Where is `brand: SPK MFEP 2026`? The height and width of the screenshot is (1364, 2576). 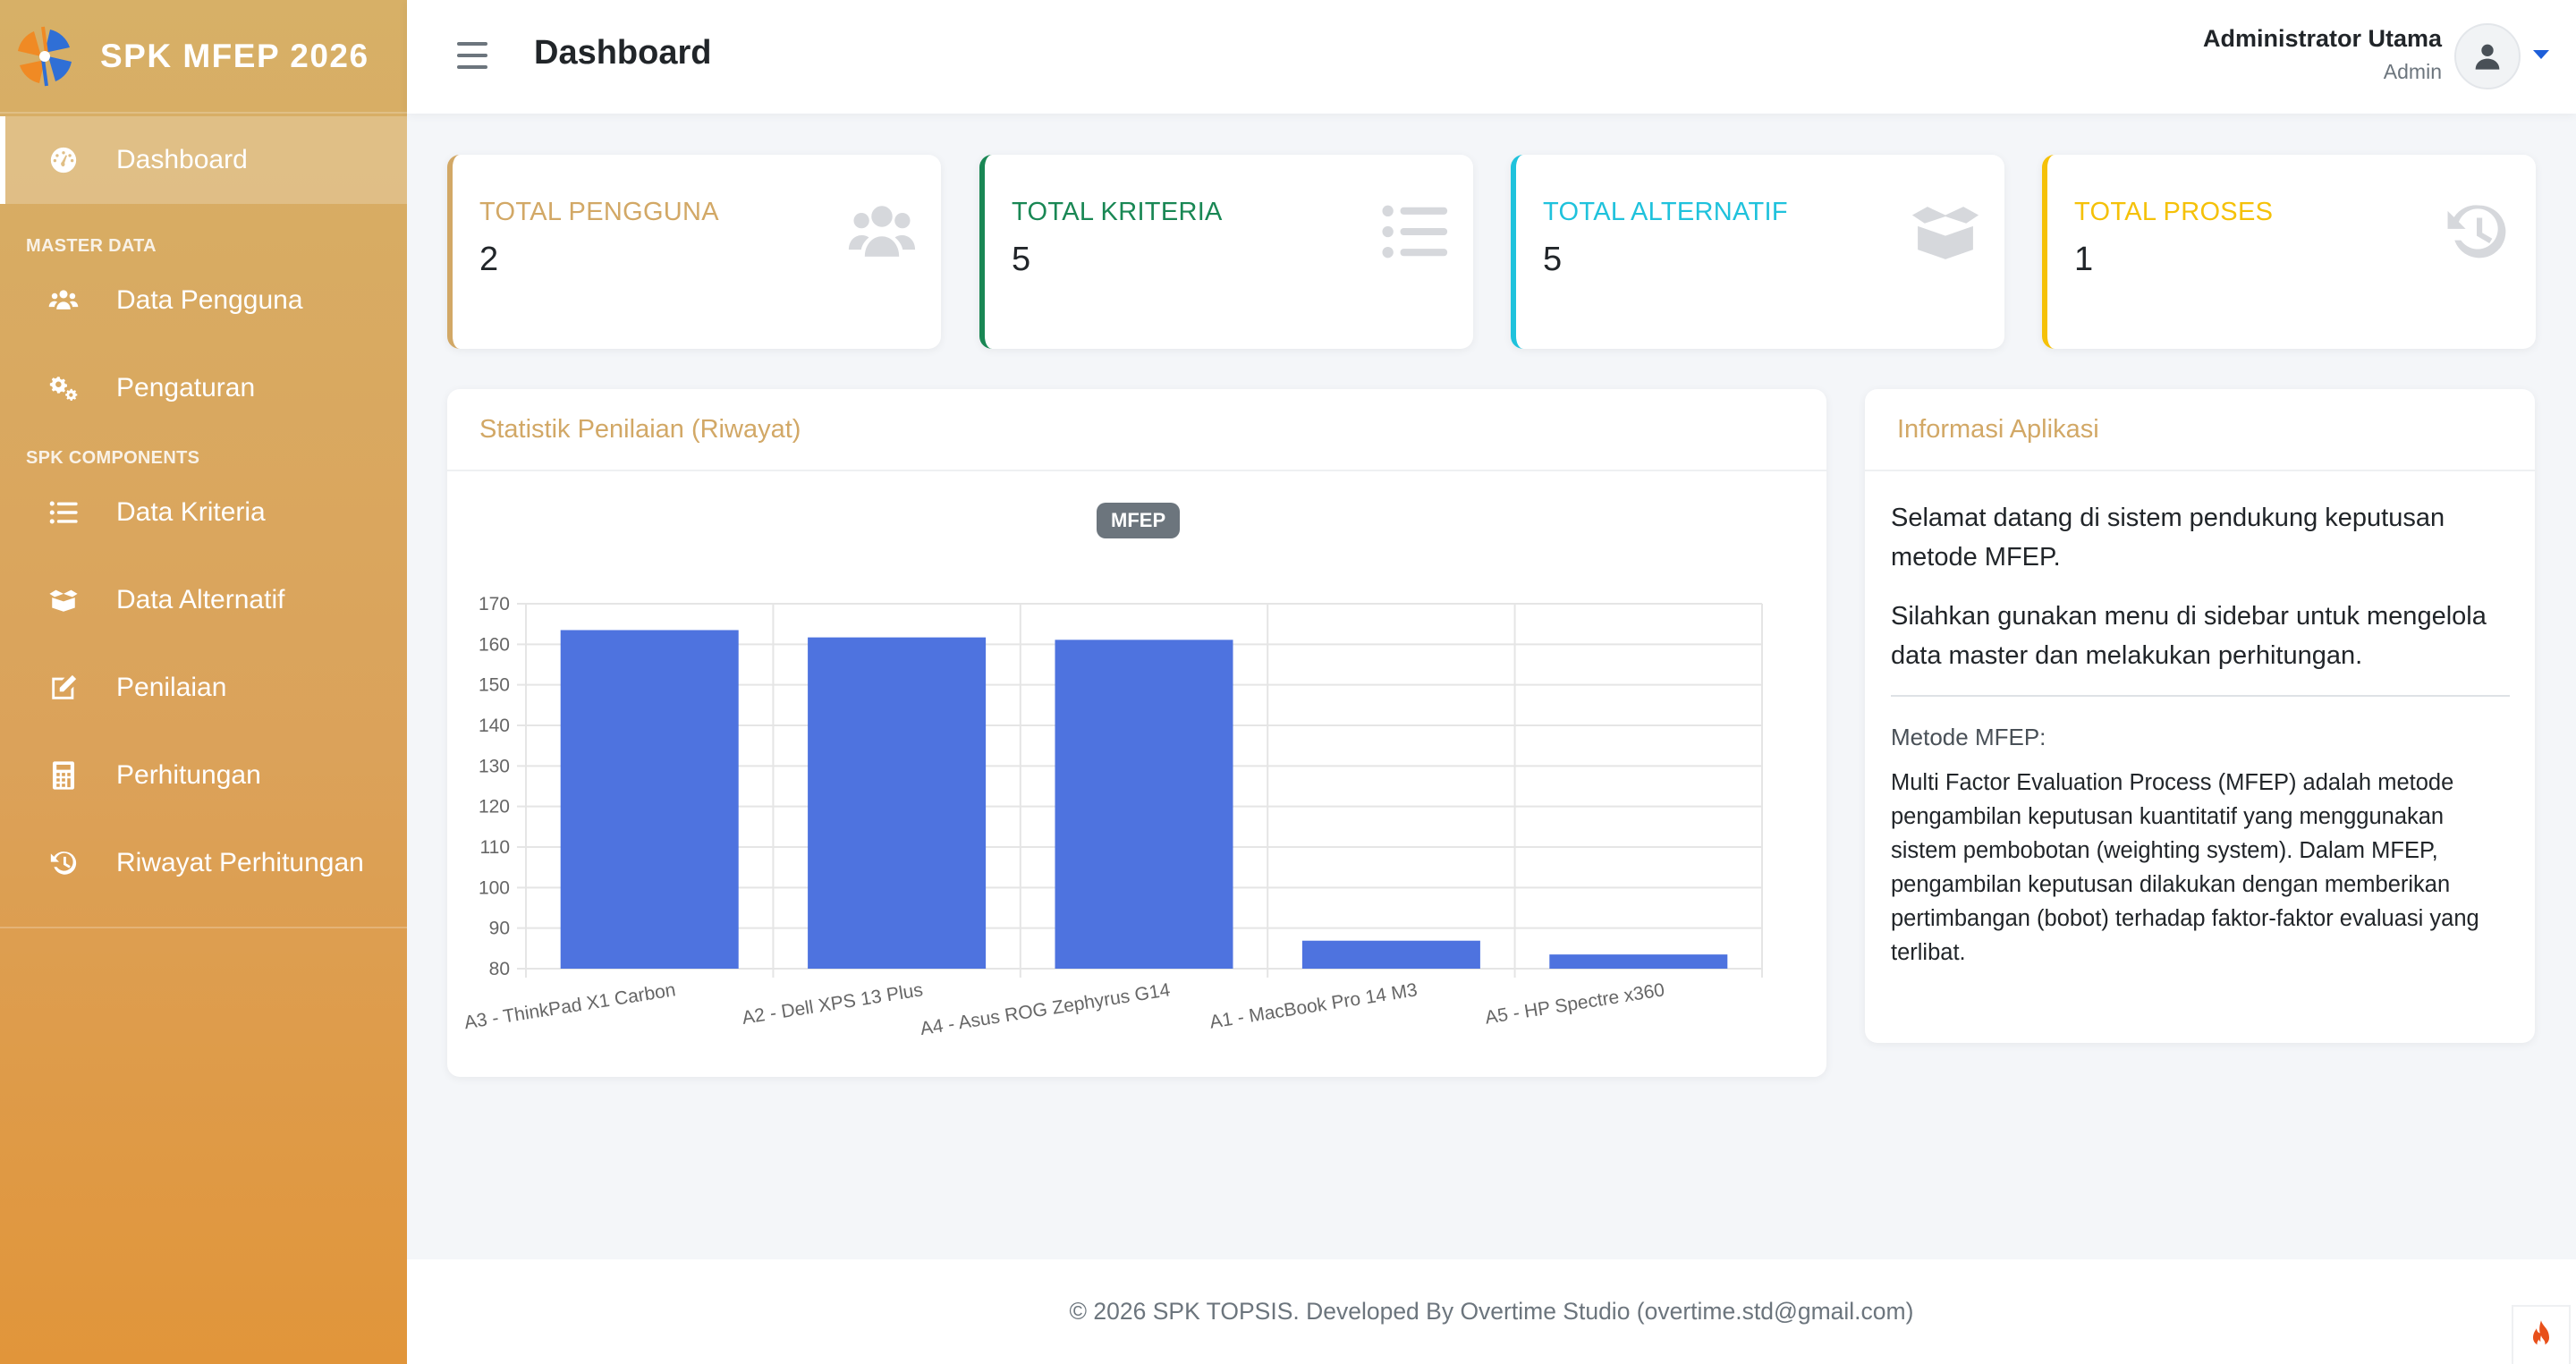
brand: SPK MFEP 2026 is located at coordinates (203, 57).